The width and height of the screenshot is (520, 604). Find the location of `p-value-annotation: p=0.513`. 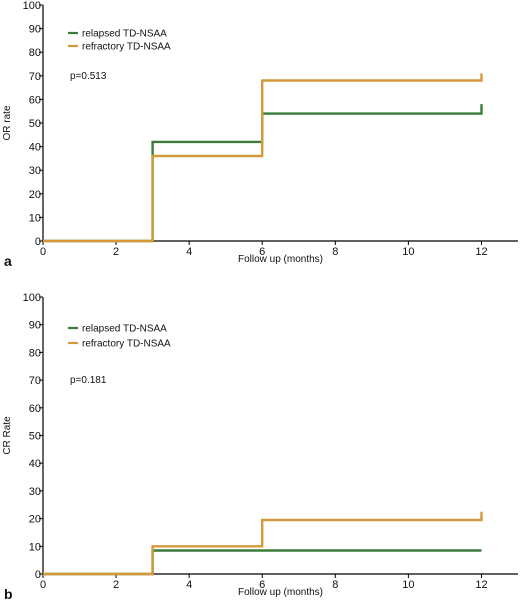

p-value-annotation: p=0.513 is located at coordinates (88, 76).